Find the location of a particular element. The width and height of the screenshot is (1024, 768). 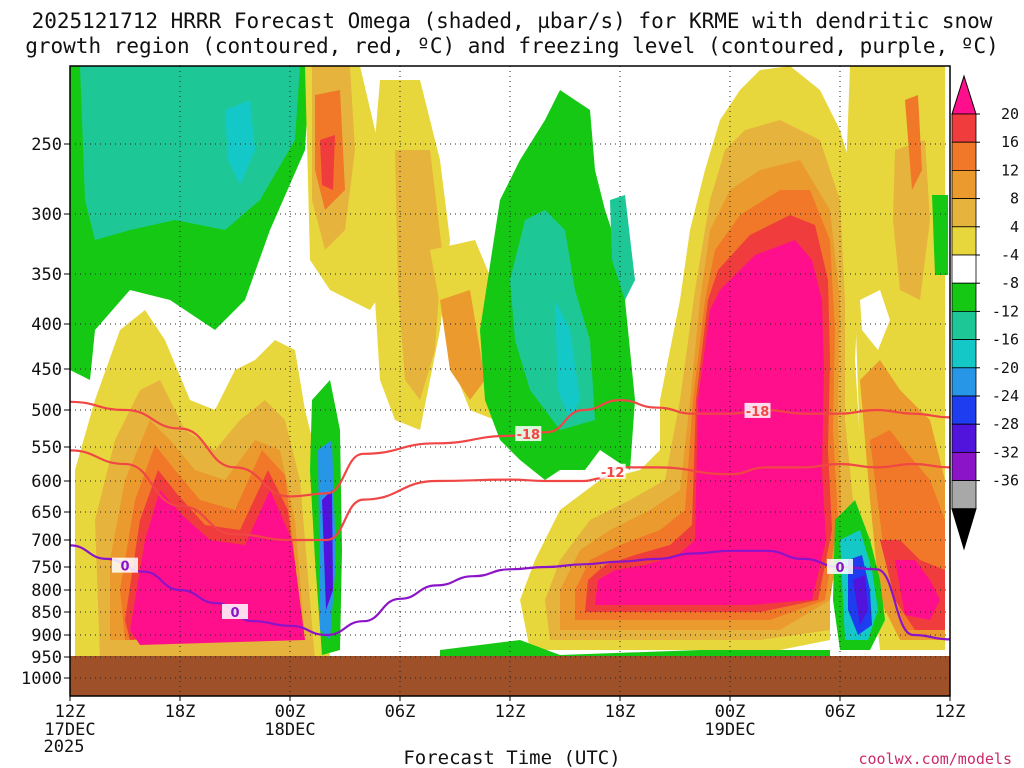

y-tick-label-10: 750 is located at coordinates (46, 568).